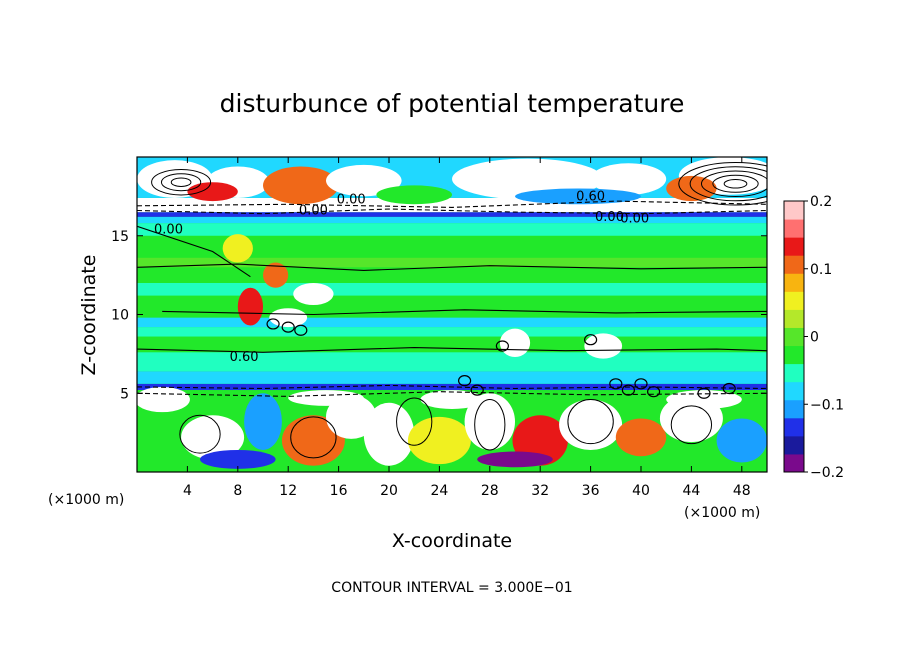  Describe the element at coordinates (691, 491) in the screenshot. I see `x-tick-label: 44` at that location.